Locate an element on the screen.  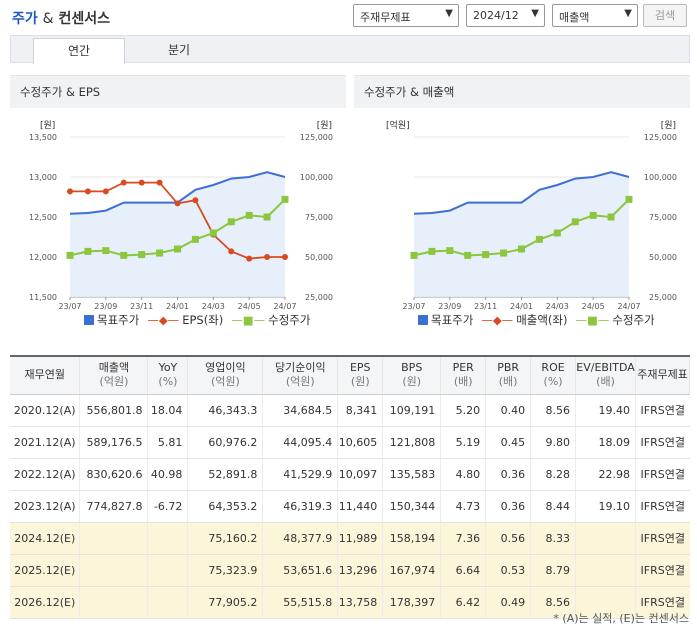
column-header: ROE (%) is located at coordinates (553, 375).